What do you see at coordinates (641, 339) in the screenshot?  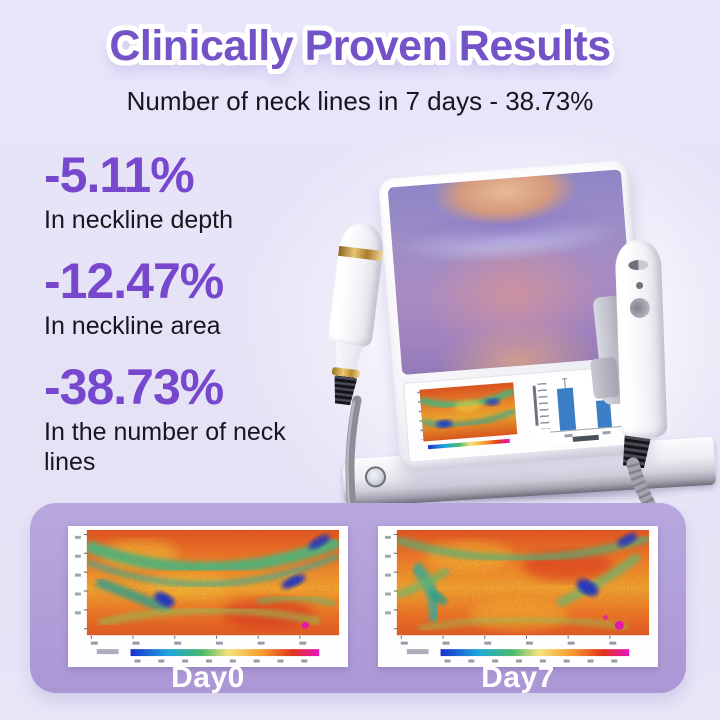 I see `right-handpiece` at bounding box center [641, 339].